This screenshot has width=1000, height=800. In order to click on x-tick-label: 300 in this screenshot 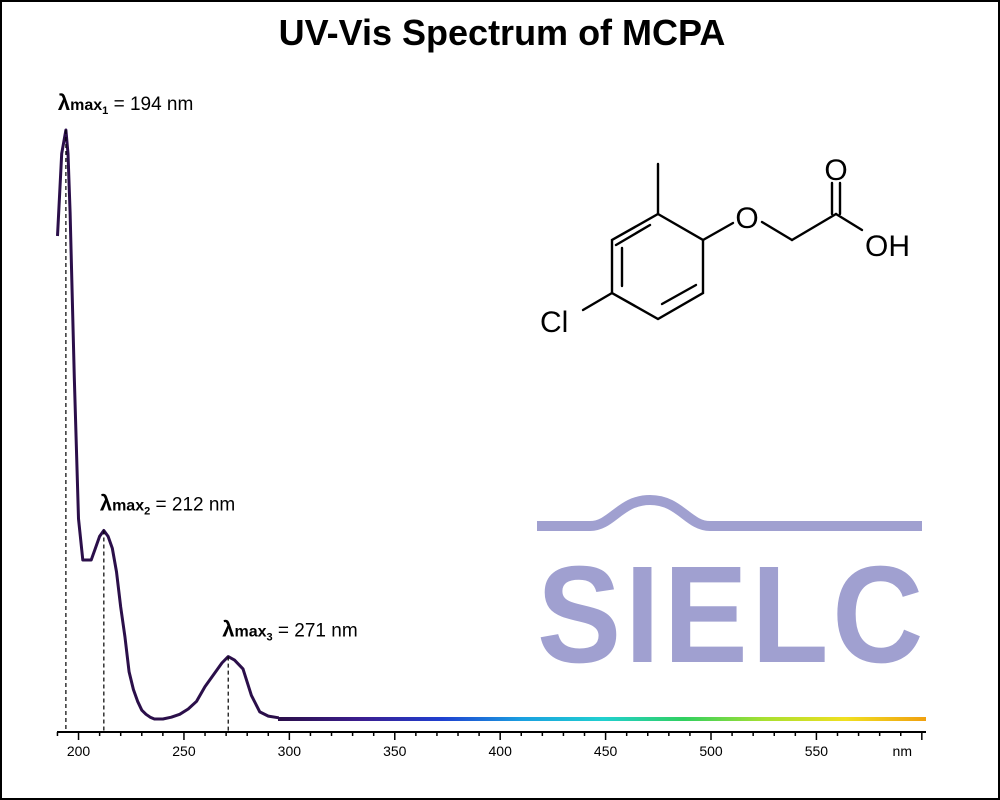, I will do `click(290, 751)`.